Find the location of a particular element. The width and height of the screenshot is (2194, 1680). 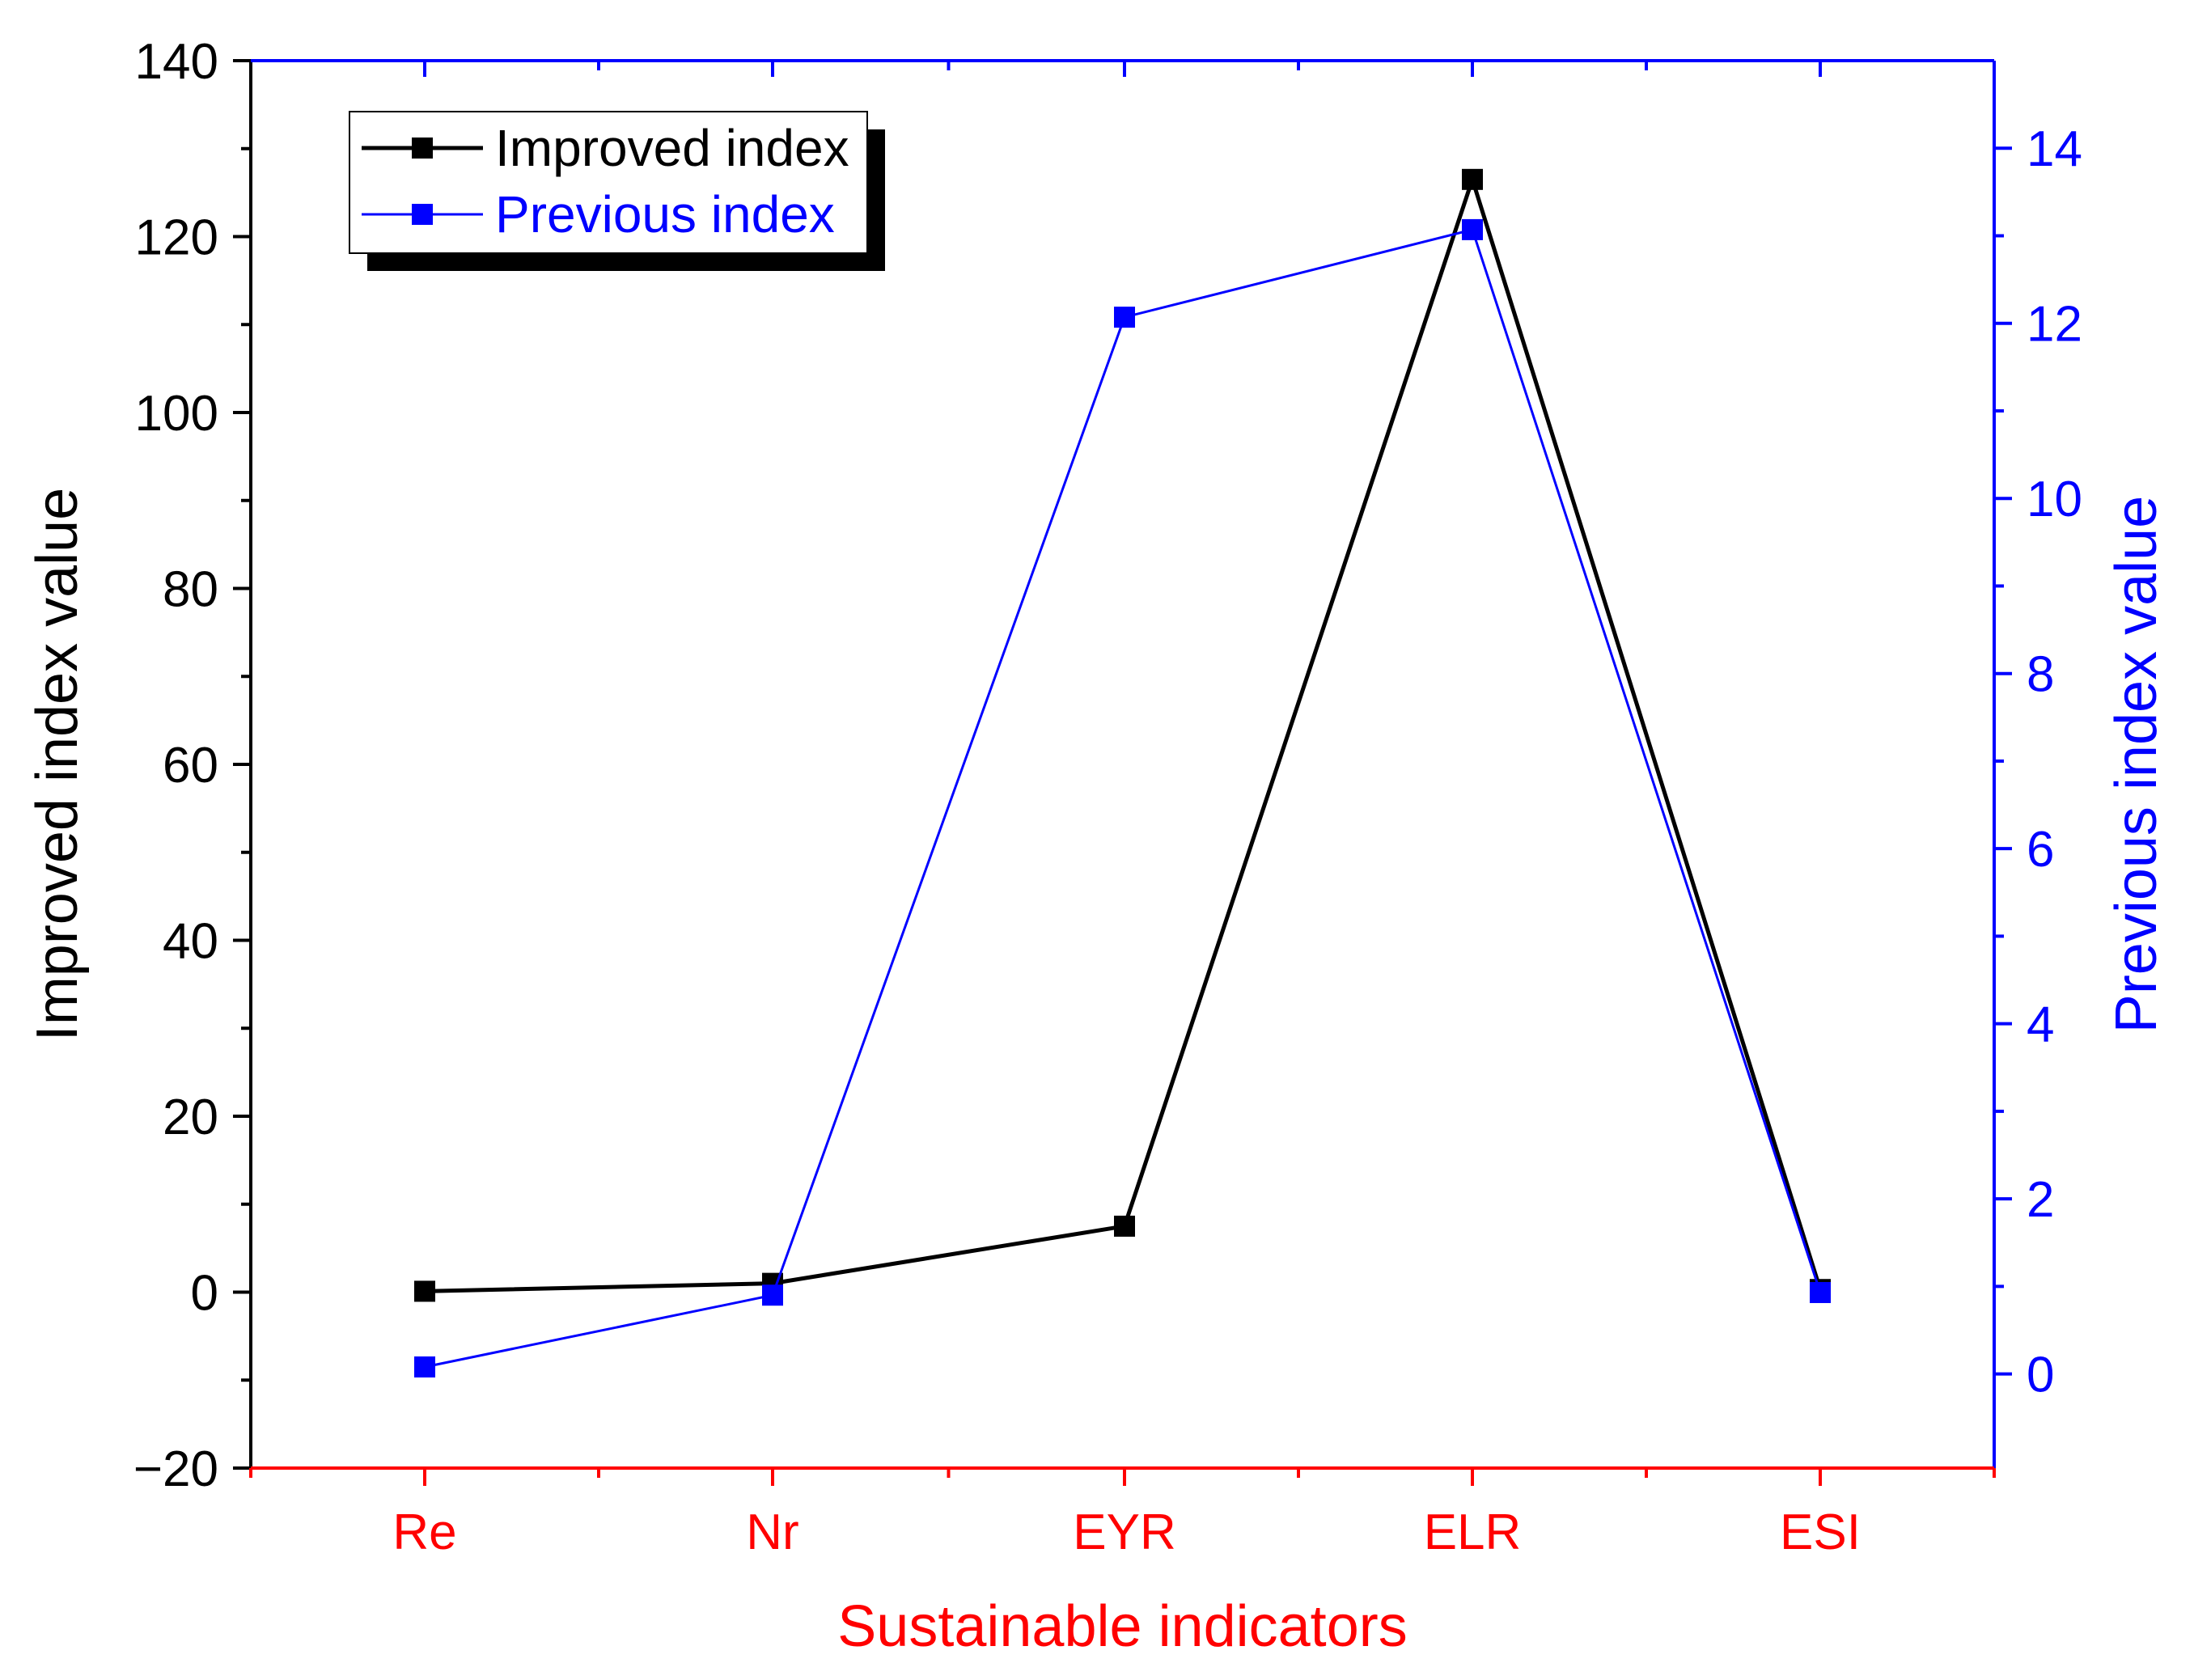

left-tick-label: 0 is located at coordinates (205, 1294).